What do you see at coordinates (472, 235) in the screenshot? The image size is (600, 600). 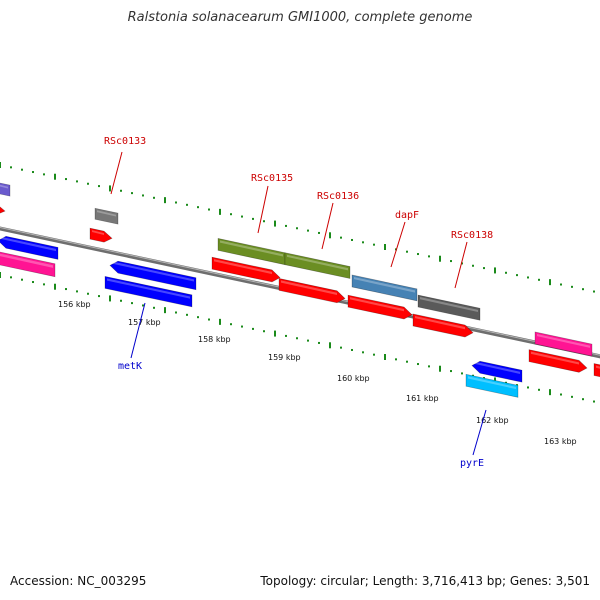 I see `gene-label-RSc0138: RSc0138` at bounding box center [472, 235].